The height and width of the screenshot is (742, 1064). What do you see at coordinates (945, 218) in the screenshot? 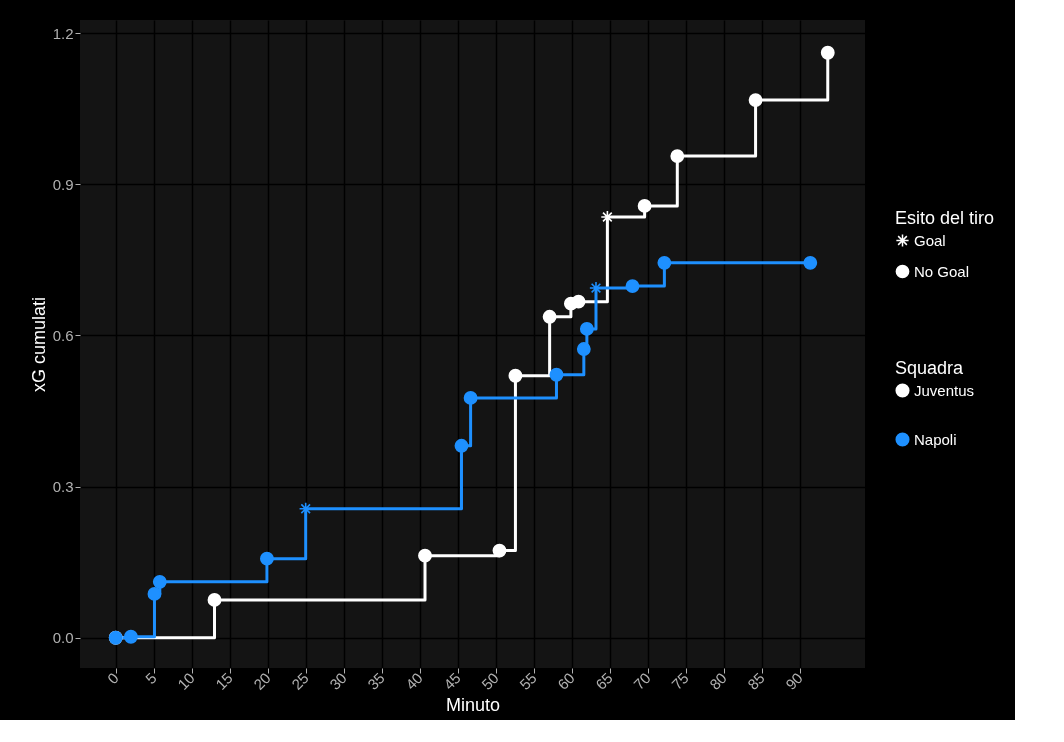
I see `text: Esito del tiro` at bounding box center [945, 218].